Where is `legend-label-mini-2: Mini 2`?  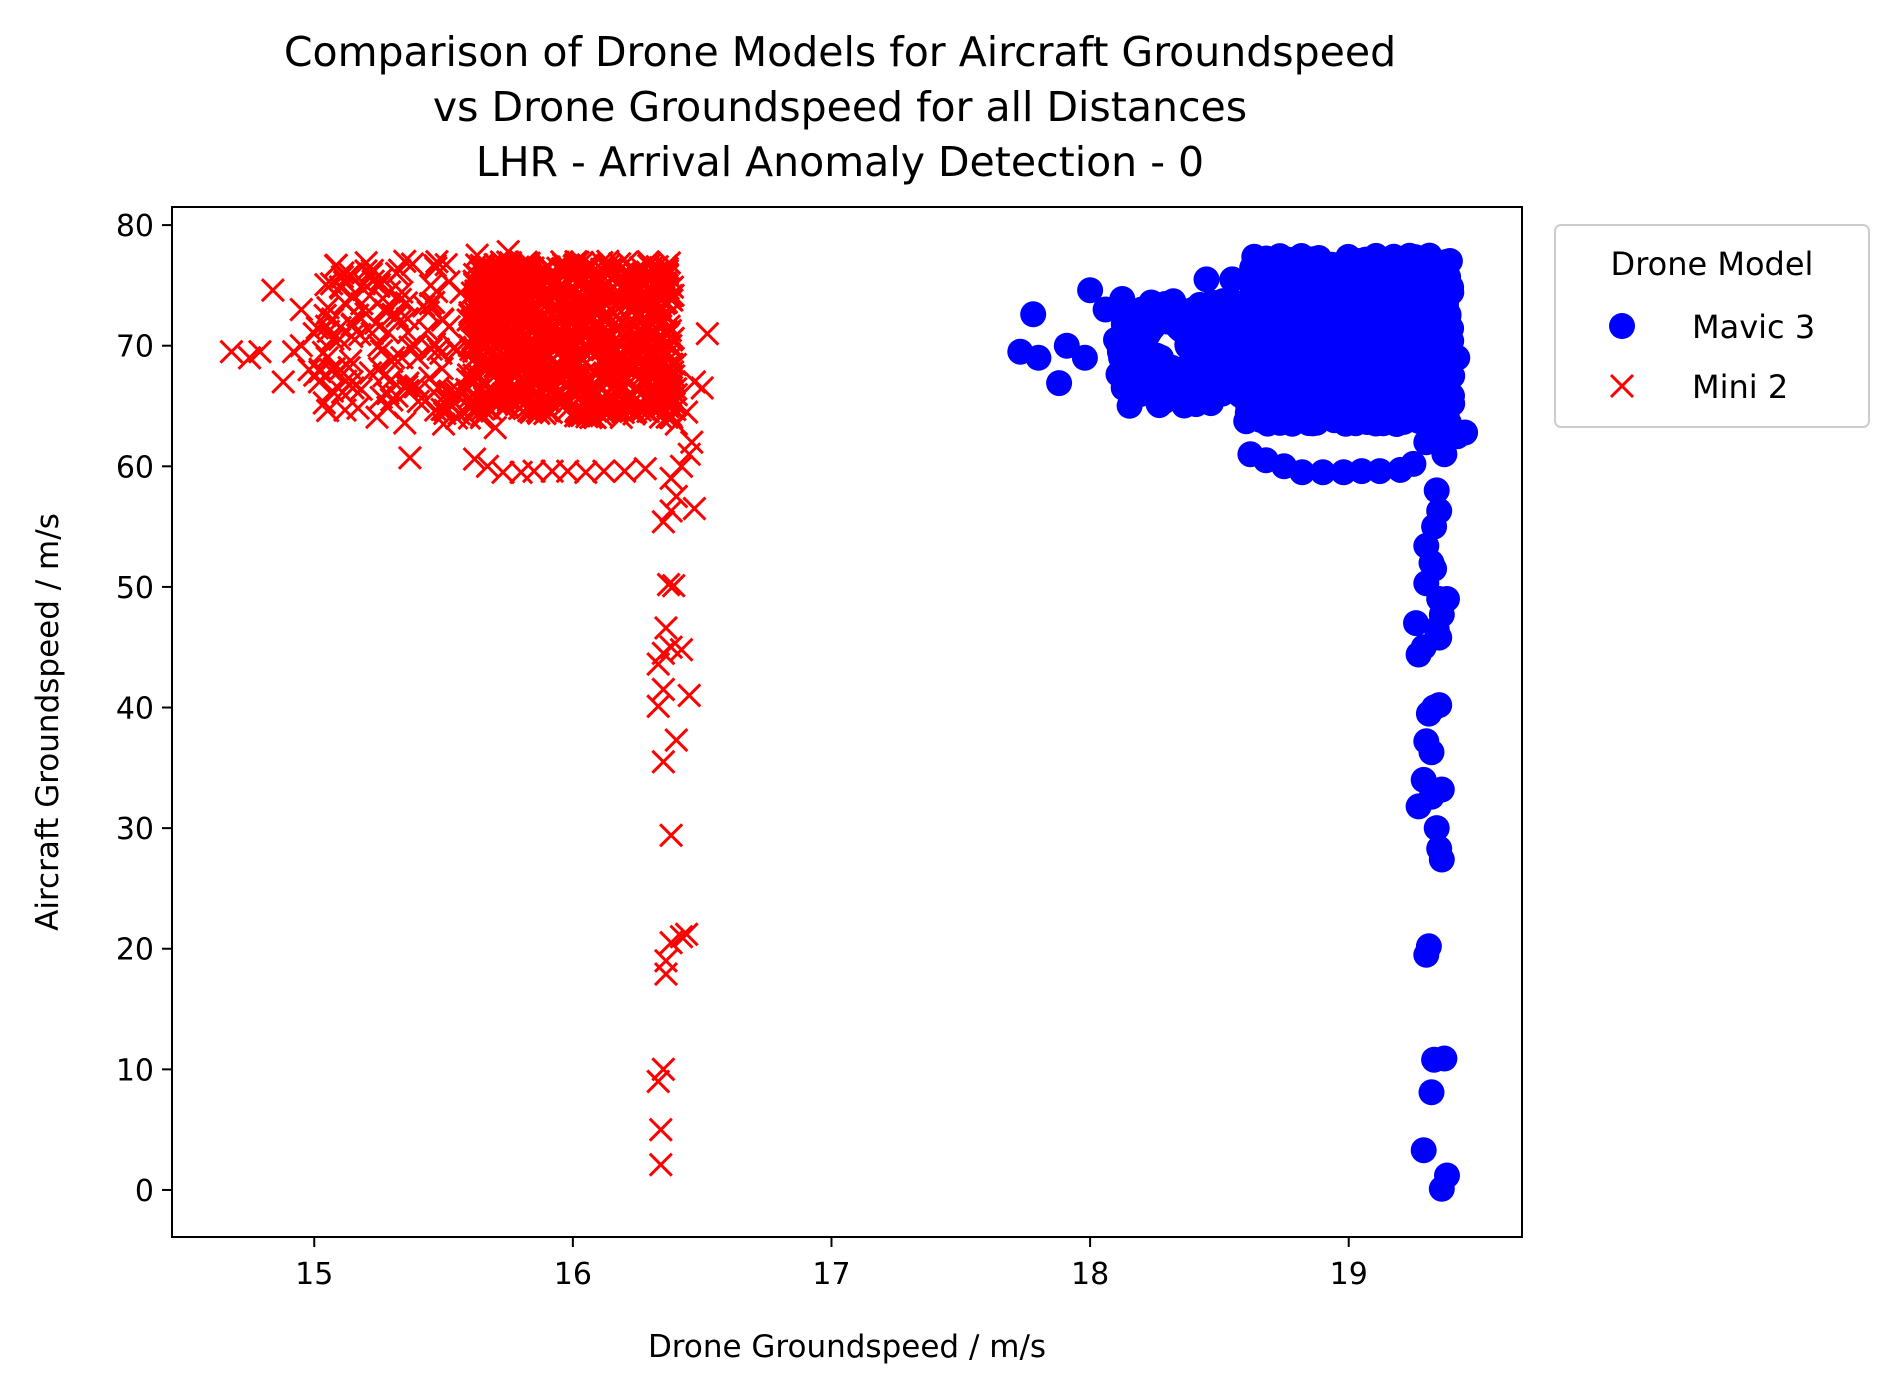 legend-label-mini-2: Mini 2 is located at coordinates (1740, 387).